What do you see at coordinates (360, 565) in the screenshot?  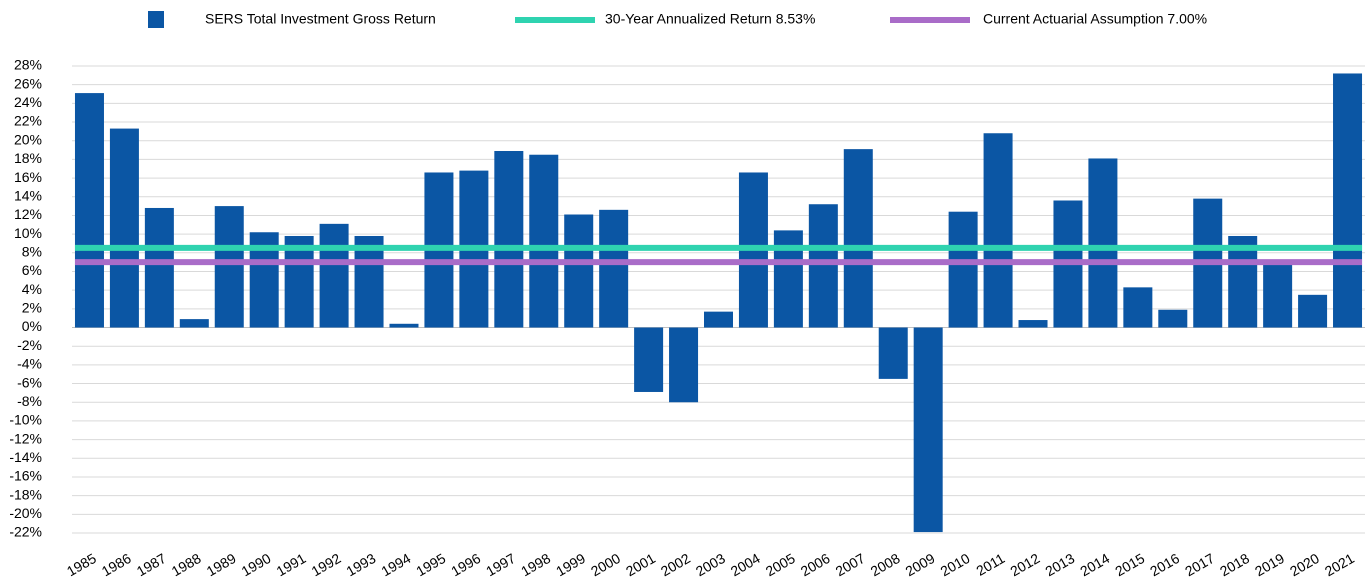 I see `x-tick-label: 1993` at bounding box center [360, 565].